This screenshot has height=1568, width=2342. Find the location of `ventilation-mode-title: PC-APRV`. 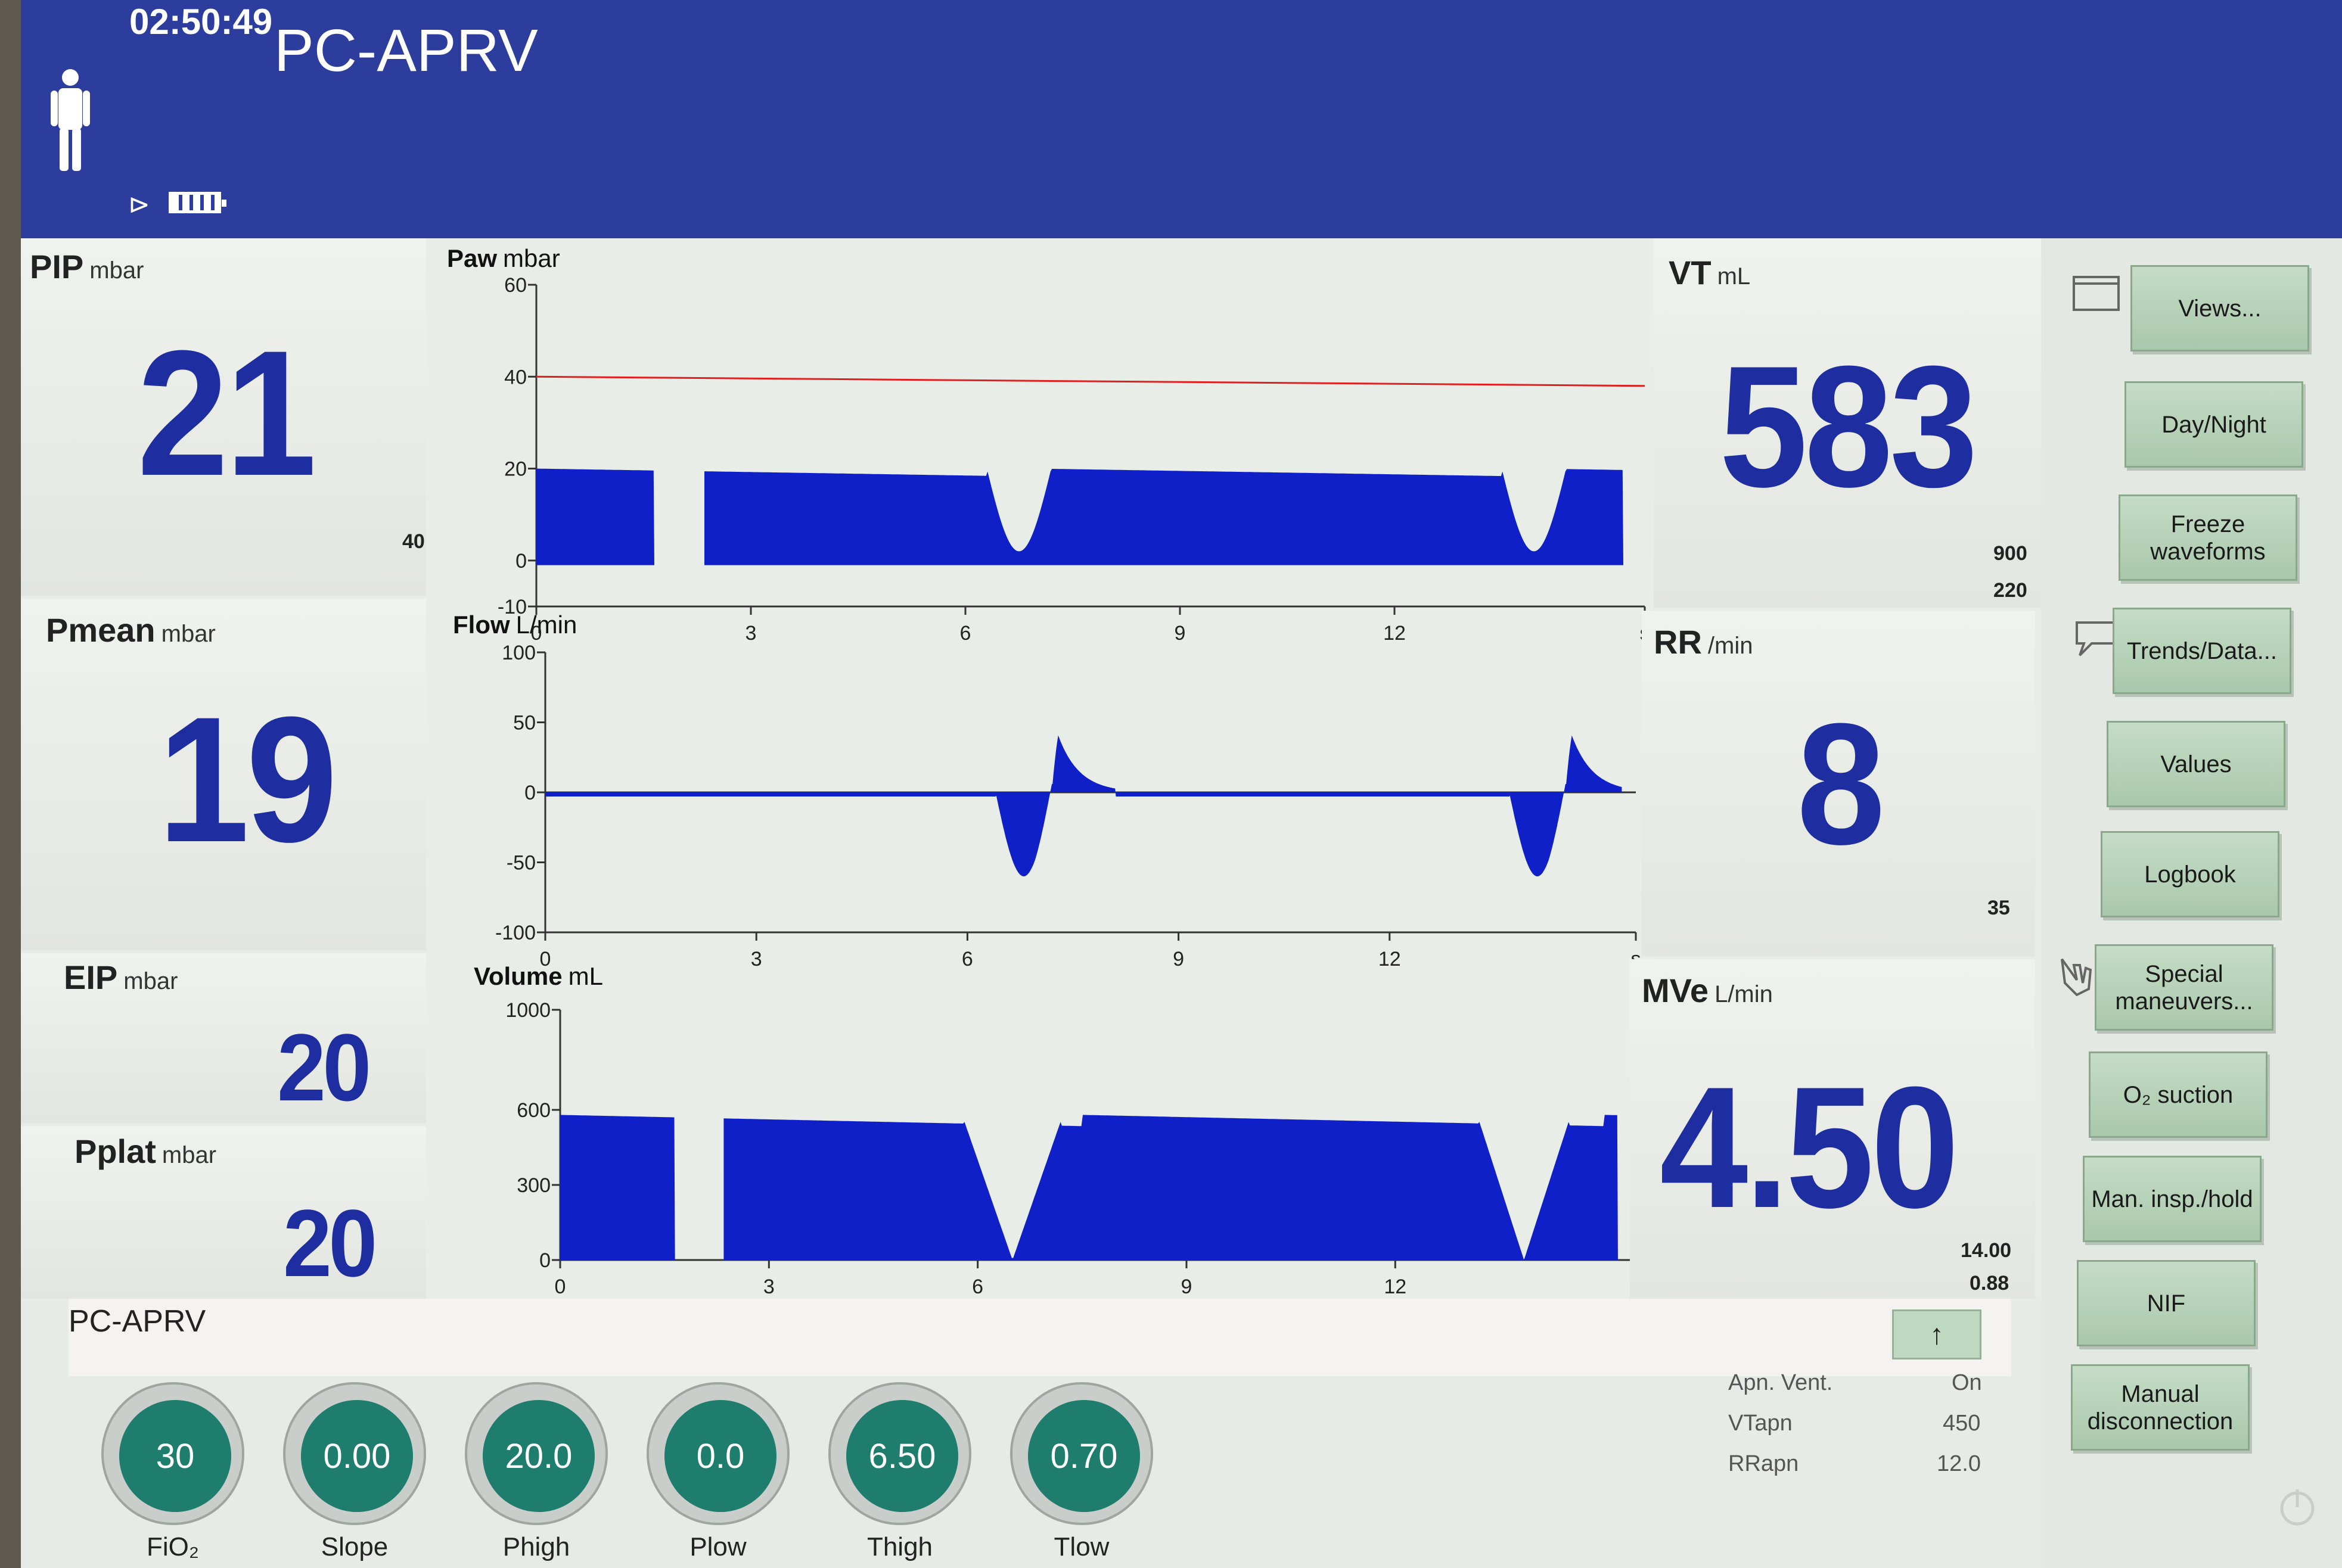

ventilation-mode-title: PC-APRV is located at coordinates (406, 50).